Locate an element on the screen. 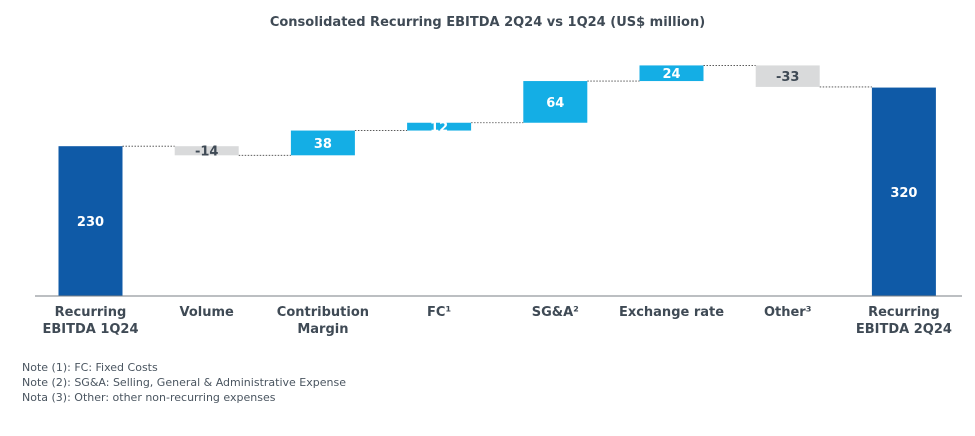 The height and width of the screenshot is (436, 975). data-label: 24 is located at coordinates (671, 74).